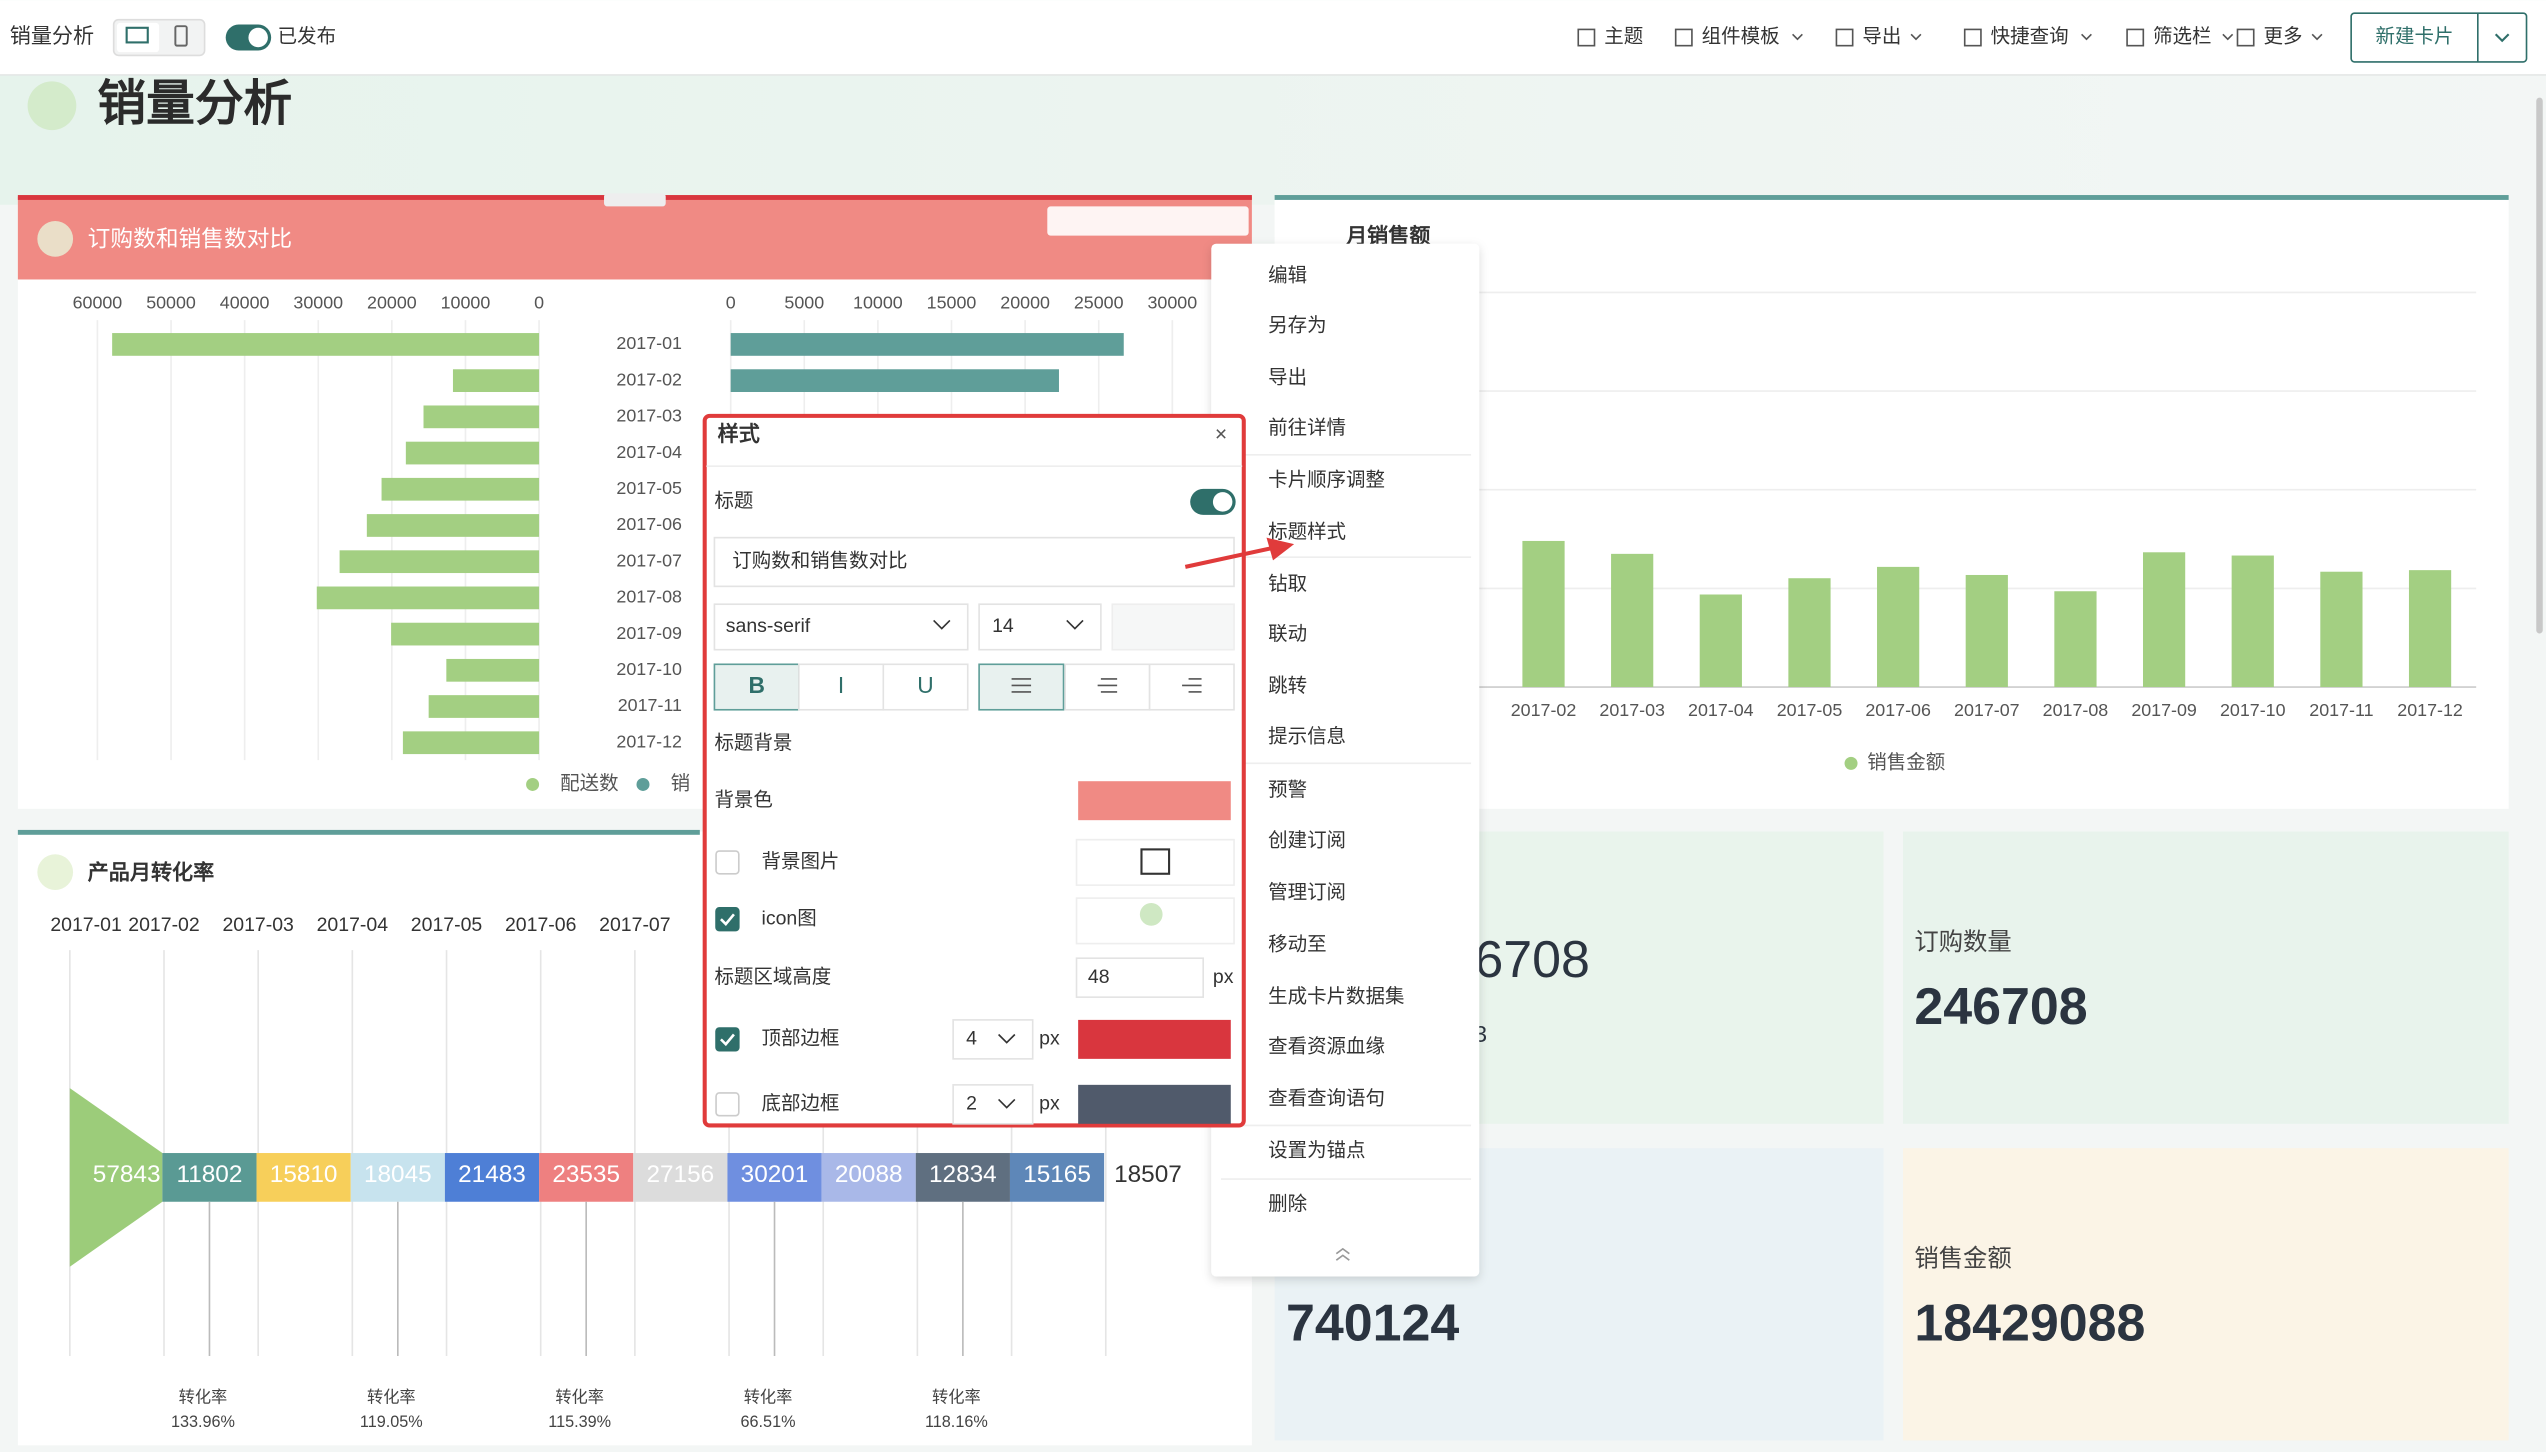  Describe the element at coordinates (634, 238) in the screenshot. I see `card-1-header` at that location.